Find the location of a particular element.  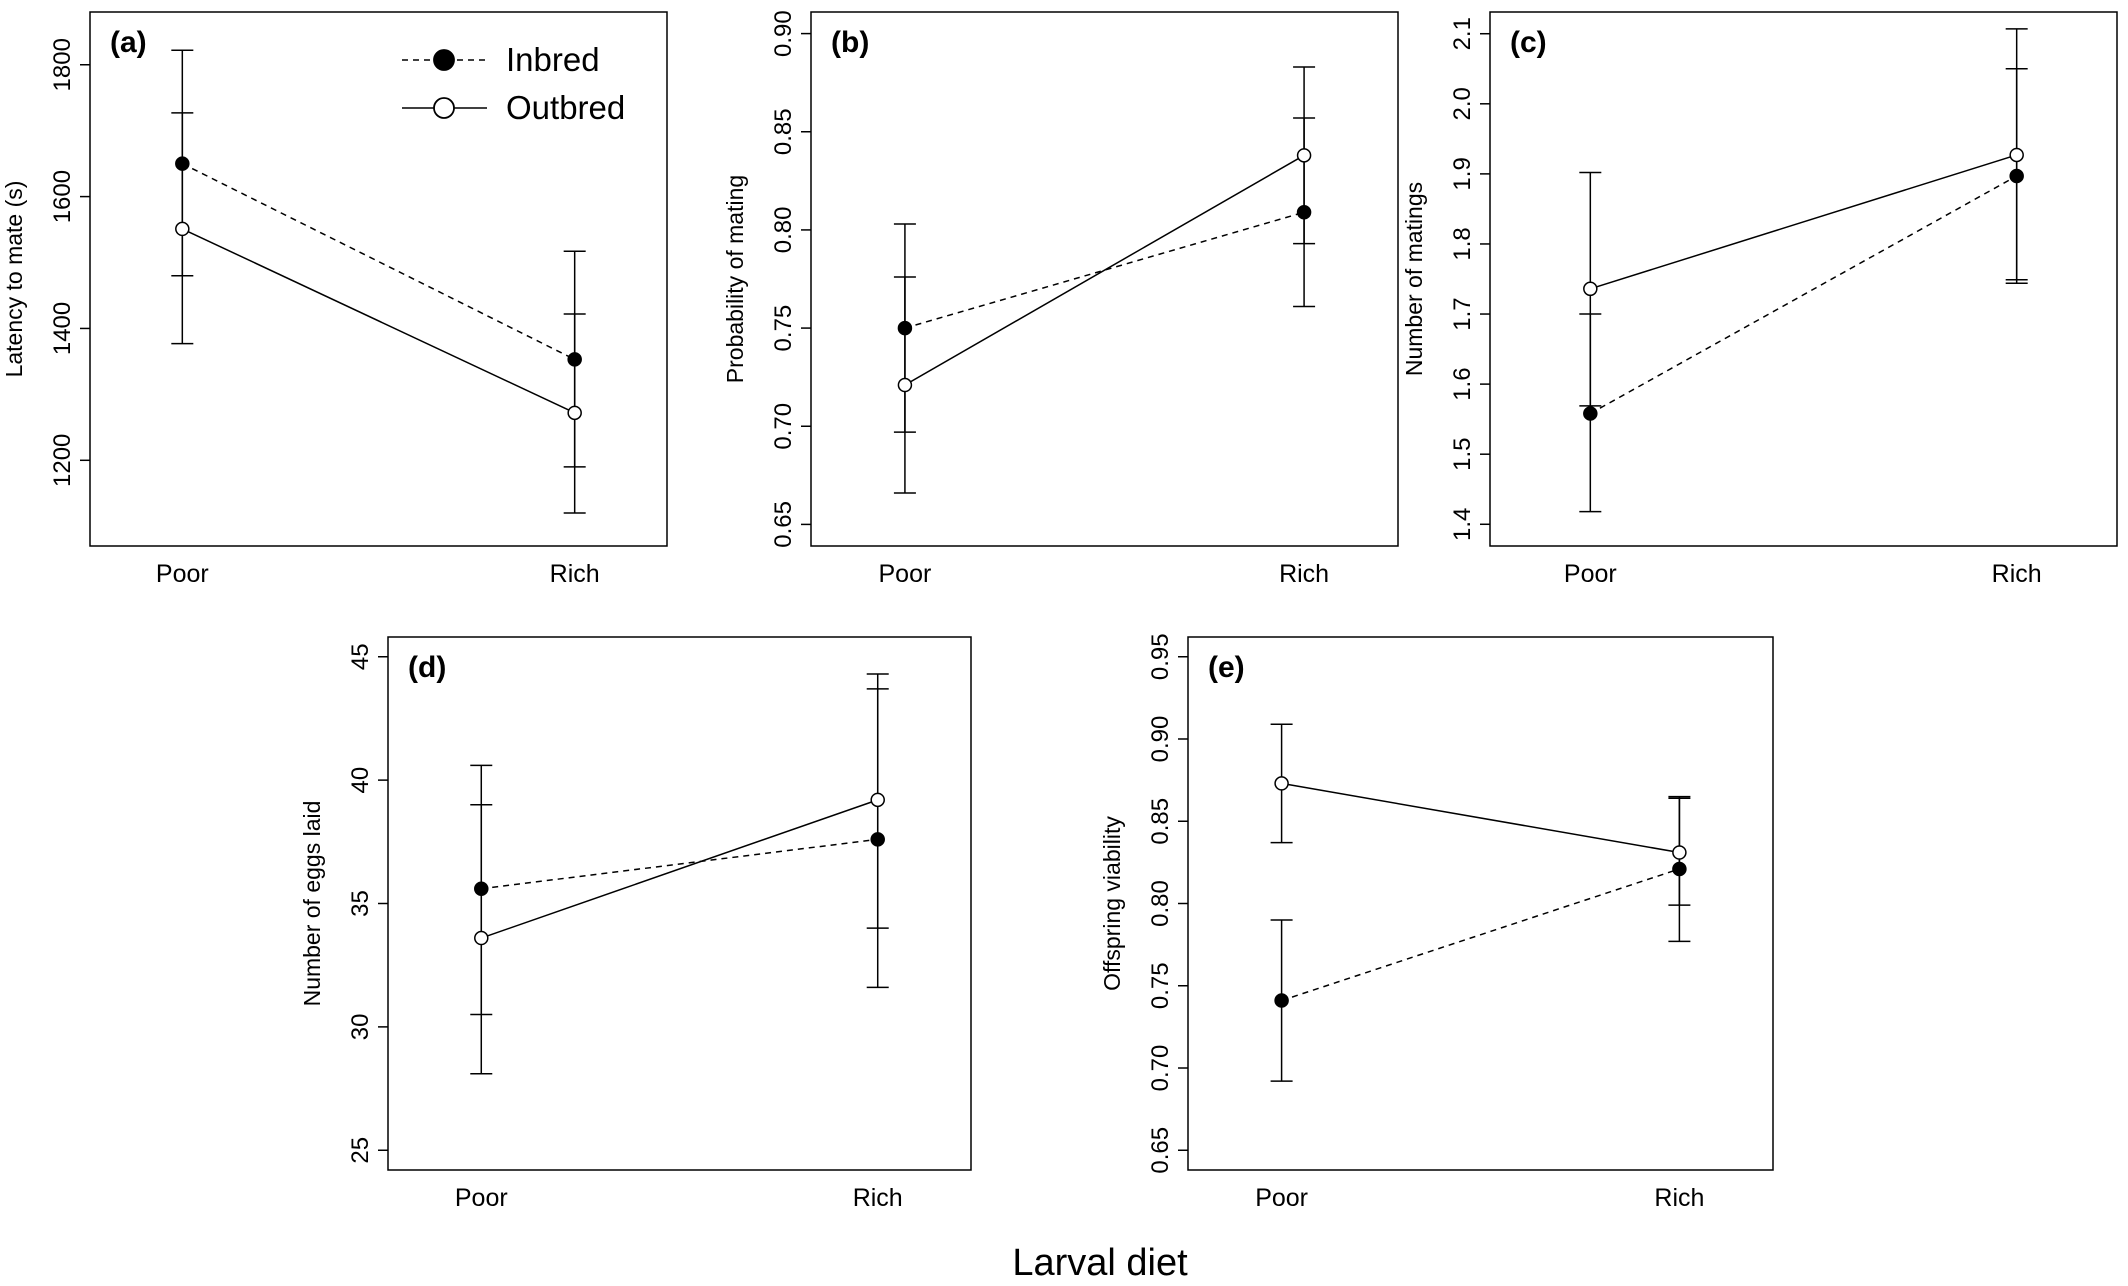

y-tick-label: 1.4 is located at coordinates (1462, 524).